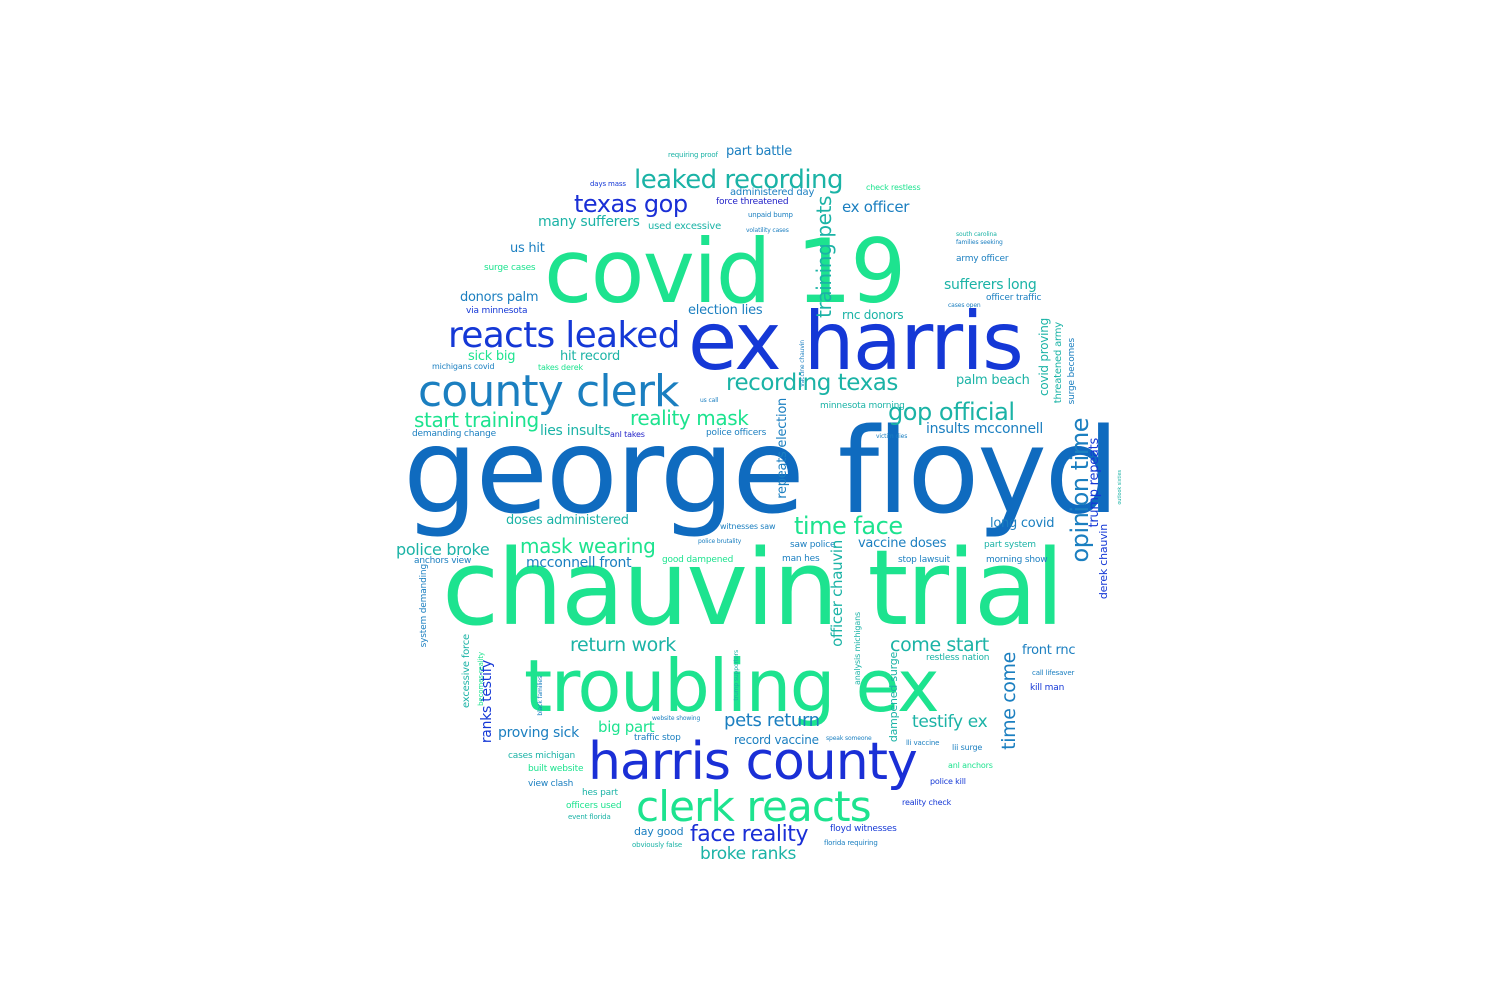 This screenshot has width=1500, height=1000. What do you see at coordinates (990, 285) in the screenshot?
I see `word-sufferers-long: sufferers long` at bounding box center [990, 285].